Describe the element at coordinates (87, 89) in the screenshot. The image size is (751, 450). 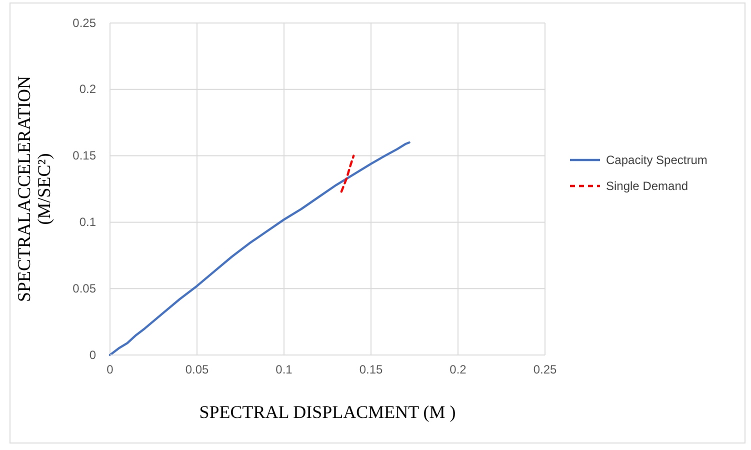
I see `y-tick-label: 0.2` at that location.